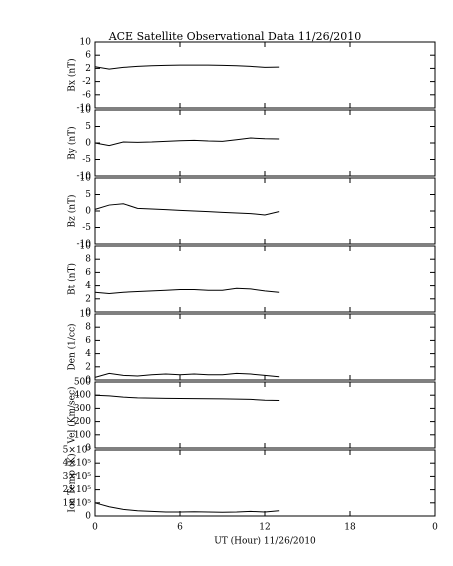 Image resolution: width=453 pixels, height=566 pixels. I want to click on y-tick-label: 5×10⁵, so click(77, 451).